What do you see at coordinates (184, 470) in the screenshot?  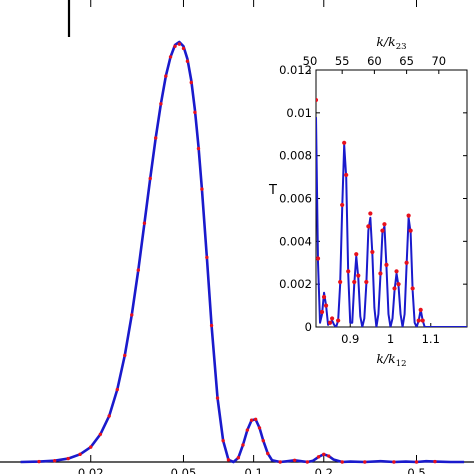 I see `x-tick-label: 0.05` at bounding box center [184, 470].